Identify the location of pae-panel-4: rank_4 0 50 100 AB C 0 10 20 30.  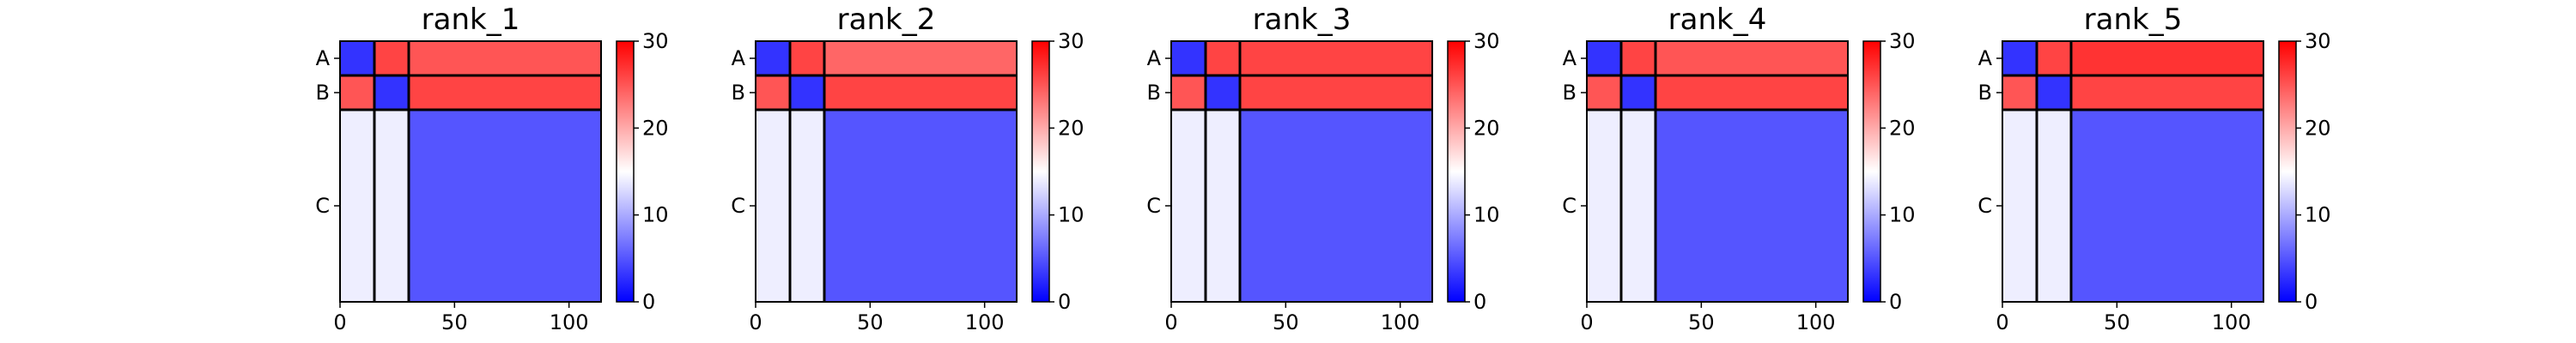
(1738, 168).